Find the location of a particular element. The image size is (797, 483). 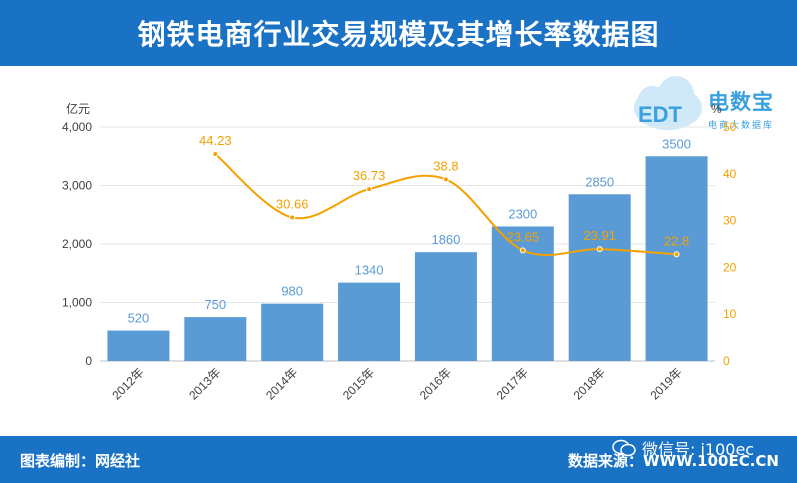

bar-label: 3500 is located at coordinates (676, 143).